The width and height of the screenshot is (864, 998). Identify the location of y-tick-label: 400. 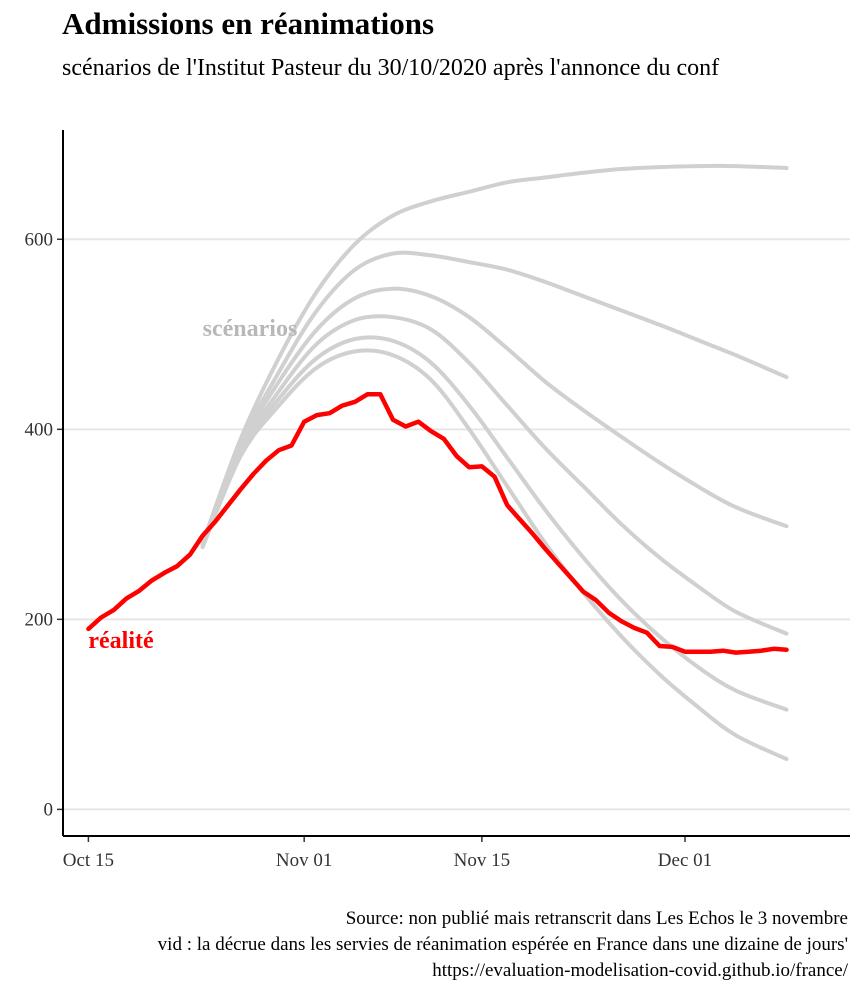
(39, 429).